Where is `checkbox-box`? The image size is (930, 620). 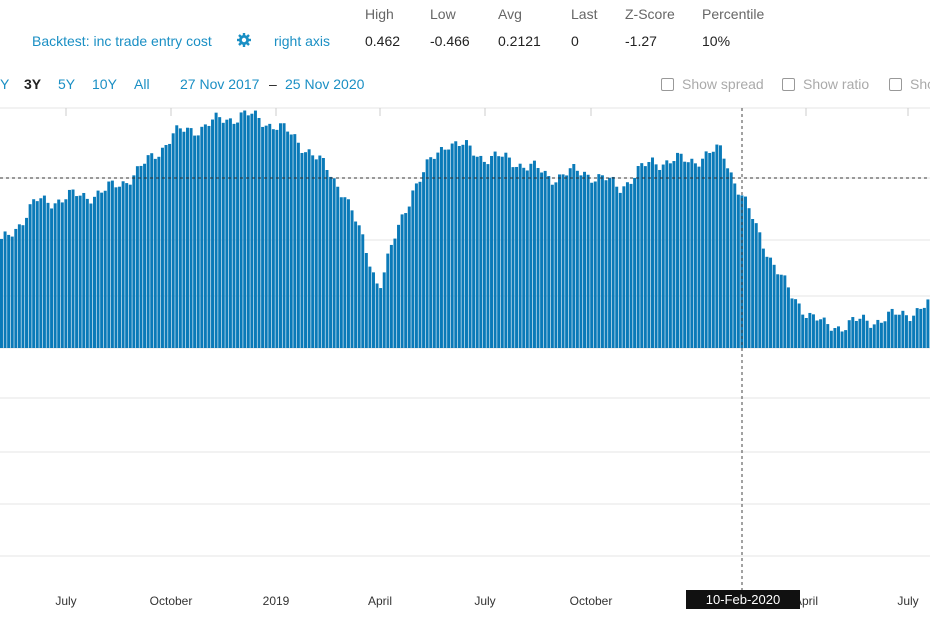 checkbox-box is located at coordinates (788, 84).